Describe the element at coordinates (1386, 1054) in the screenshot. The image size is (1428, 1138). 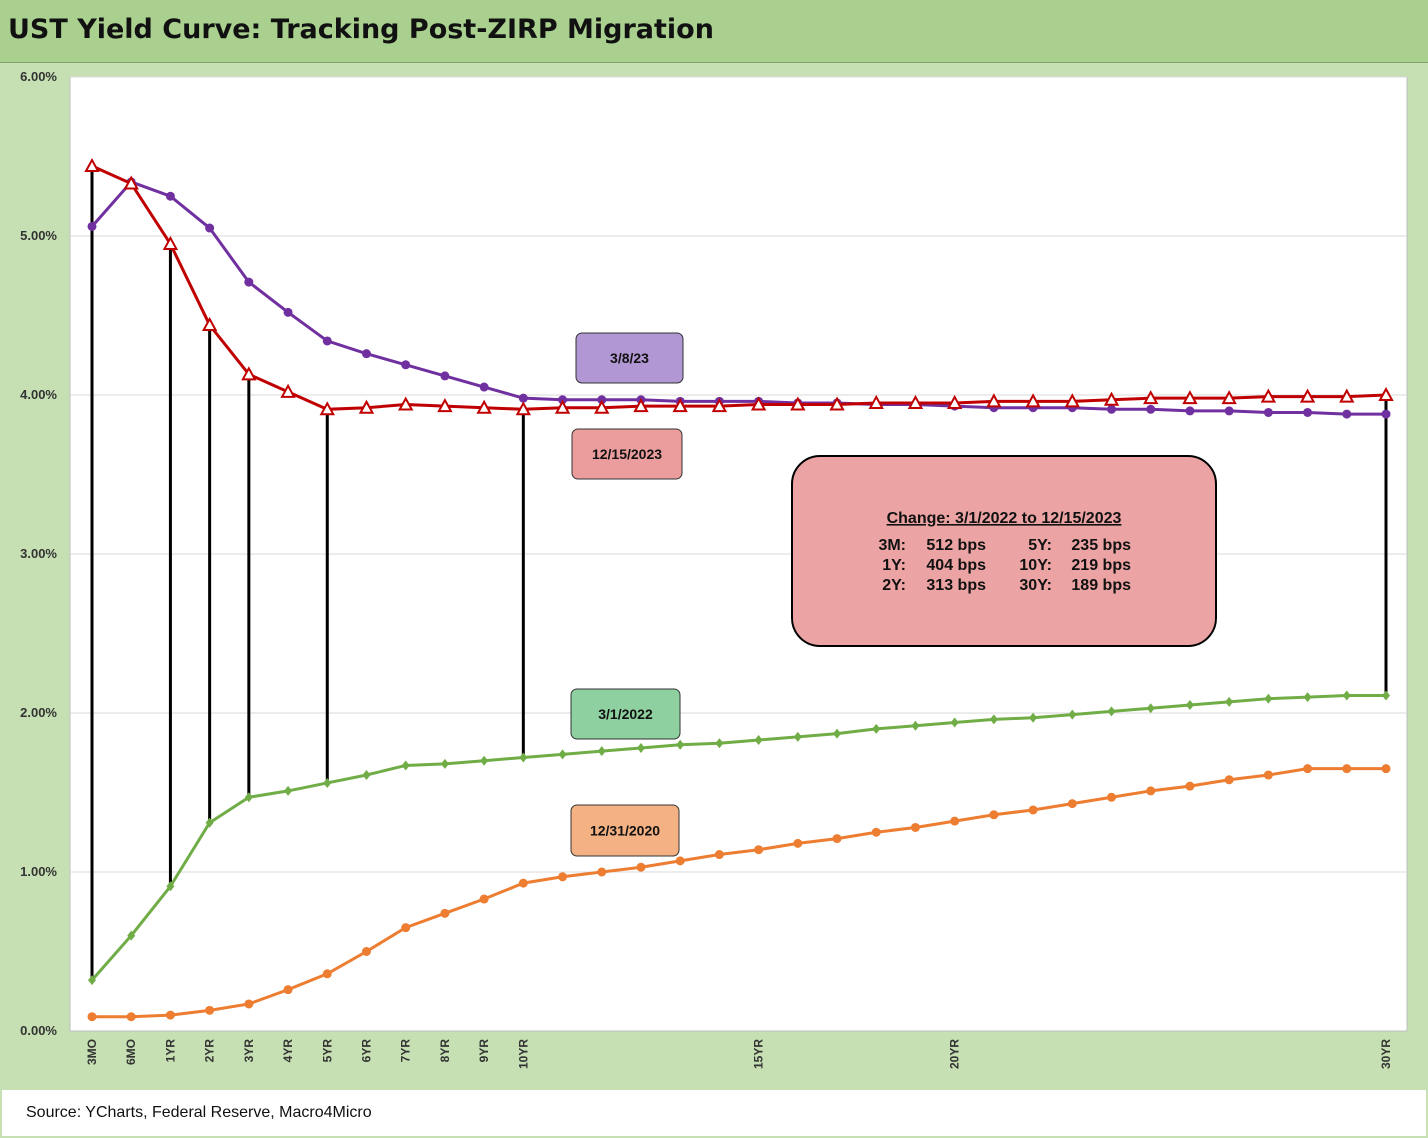
I see `x-tick-label: 30YR` at that location.